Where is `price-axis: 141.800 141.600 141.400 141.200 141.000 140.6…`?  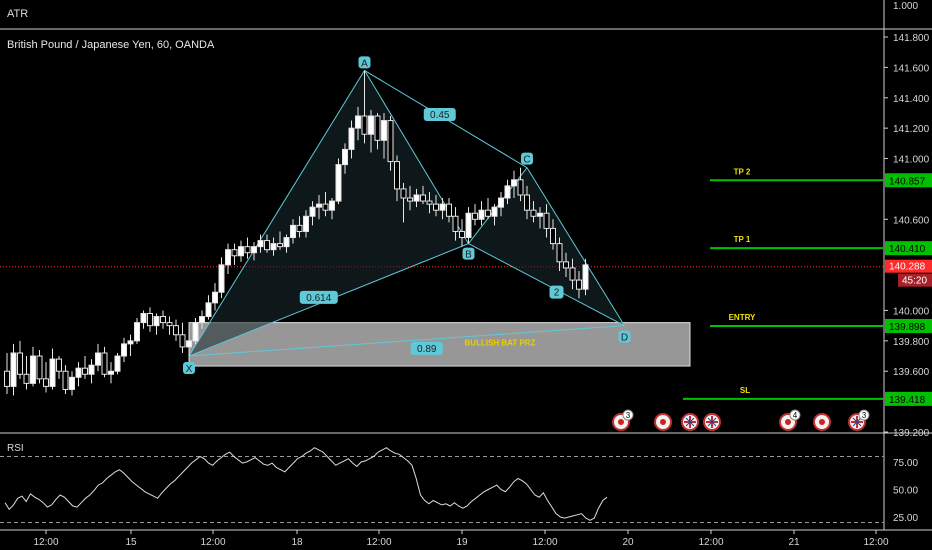
price-axis: 141.800 141.600 141.400 141.200 141.000 140.6… is located at coordinates (908, 236).